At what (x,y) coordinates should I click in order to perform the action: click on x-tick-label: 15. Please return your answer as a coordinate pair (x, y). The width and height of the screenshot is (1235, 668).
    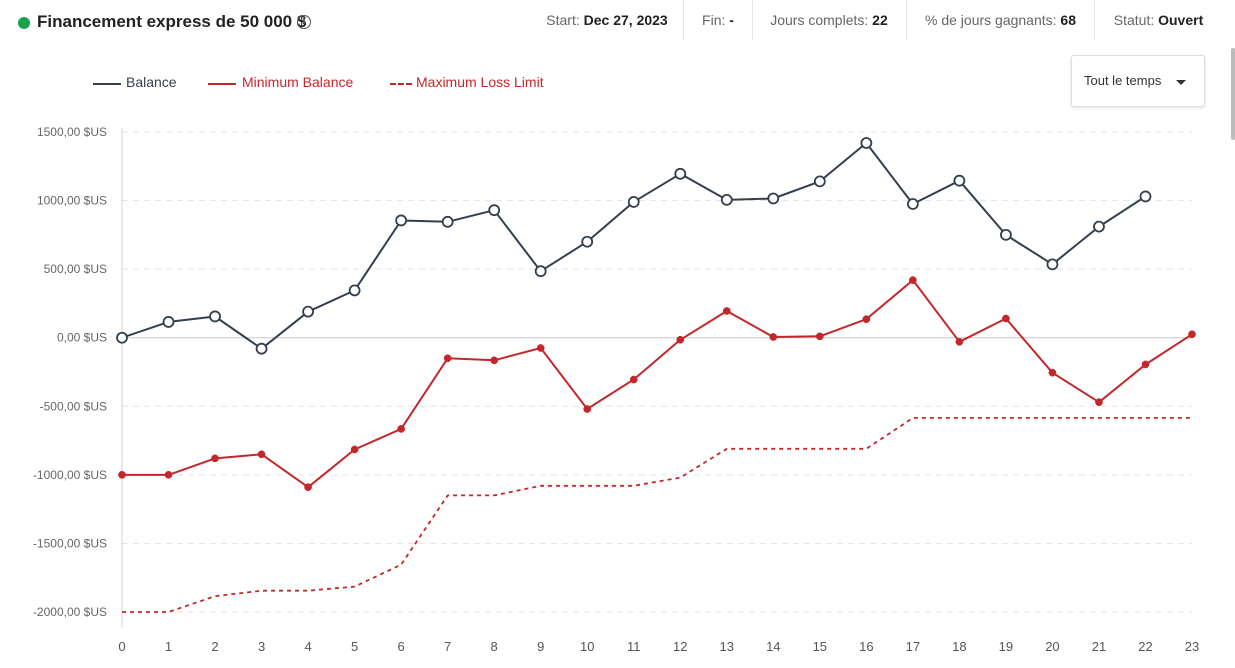
    Looking at the image, I should click on (820, 646).